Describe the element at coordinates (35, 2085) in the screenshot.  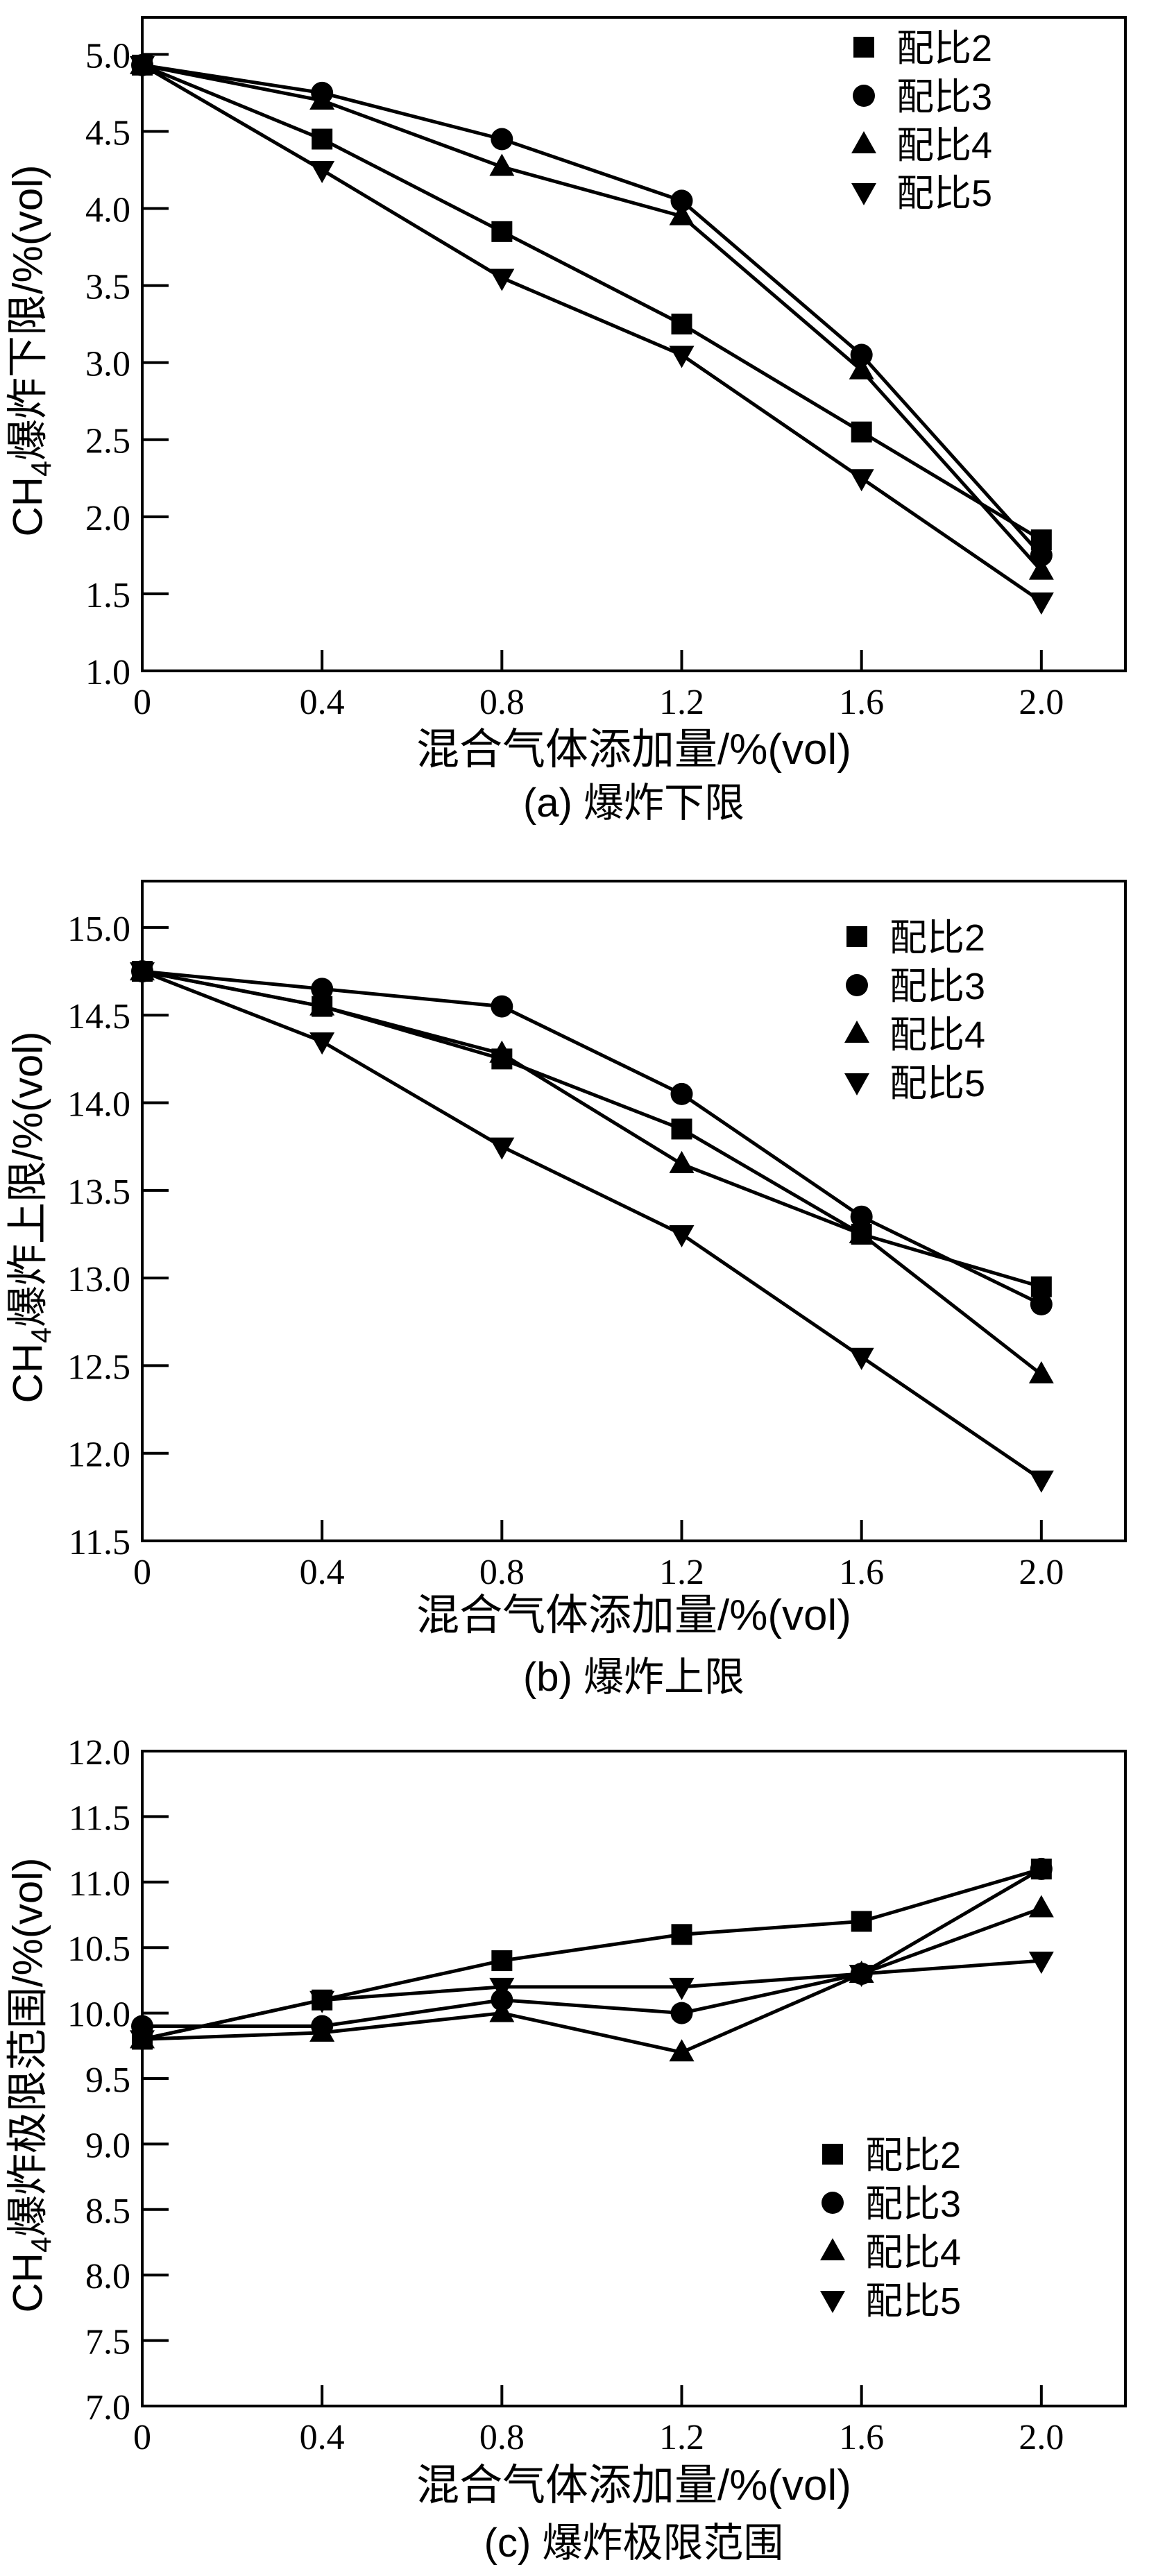
I see `y-axis-title-c: CH4爆炸极限范围/%(vol)` at that location.